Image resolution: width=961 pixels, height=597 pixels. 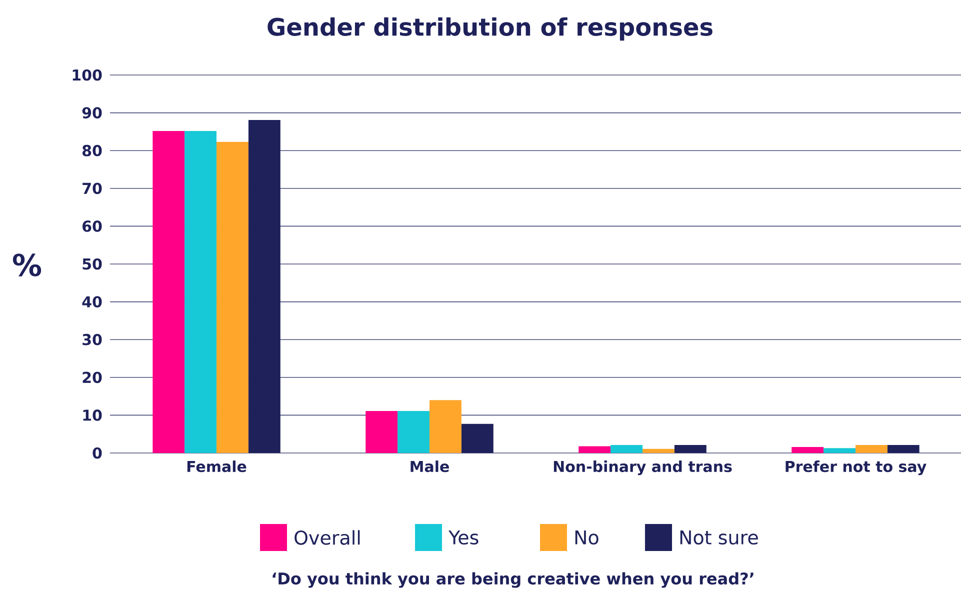 I want to click on y-axis-title: %, so click(x=27, y=265).